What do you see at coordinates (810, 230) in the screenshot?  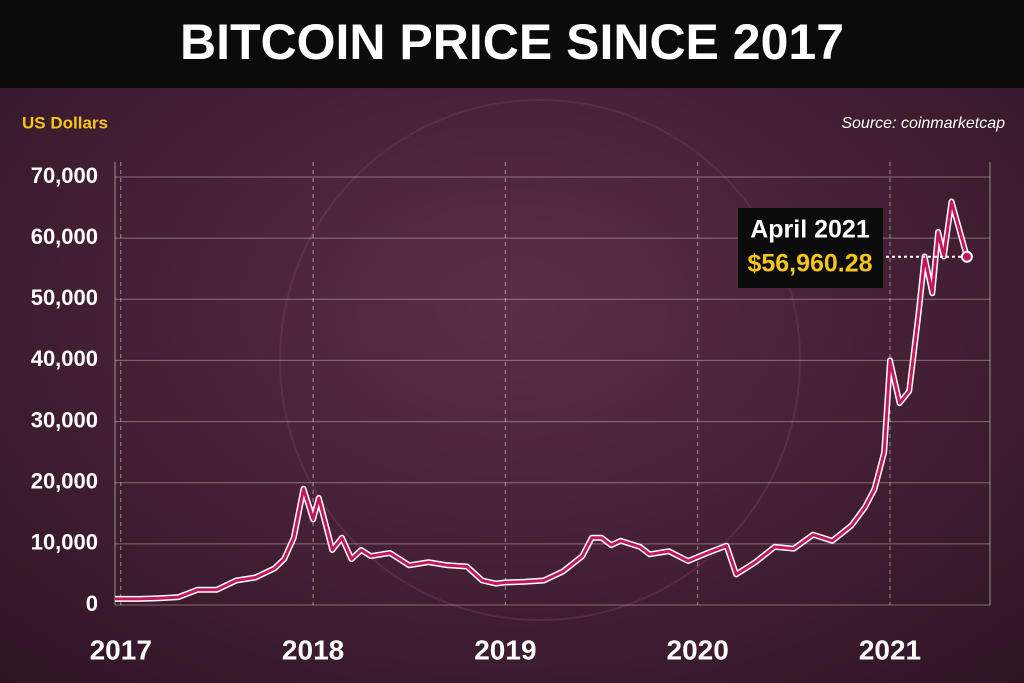 I see `annotation-title: April 2021` at bounding box center [810, 230].